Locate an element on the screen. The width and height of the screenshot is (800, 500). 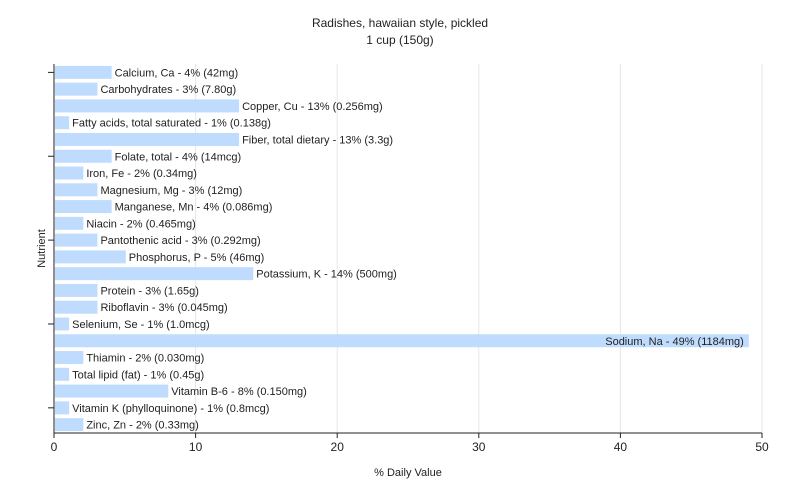
x-tick-label: 20 is located at coordinates (338, 447).